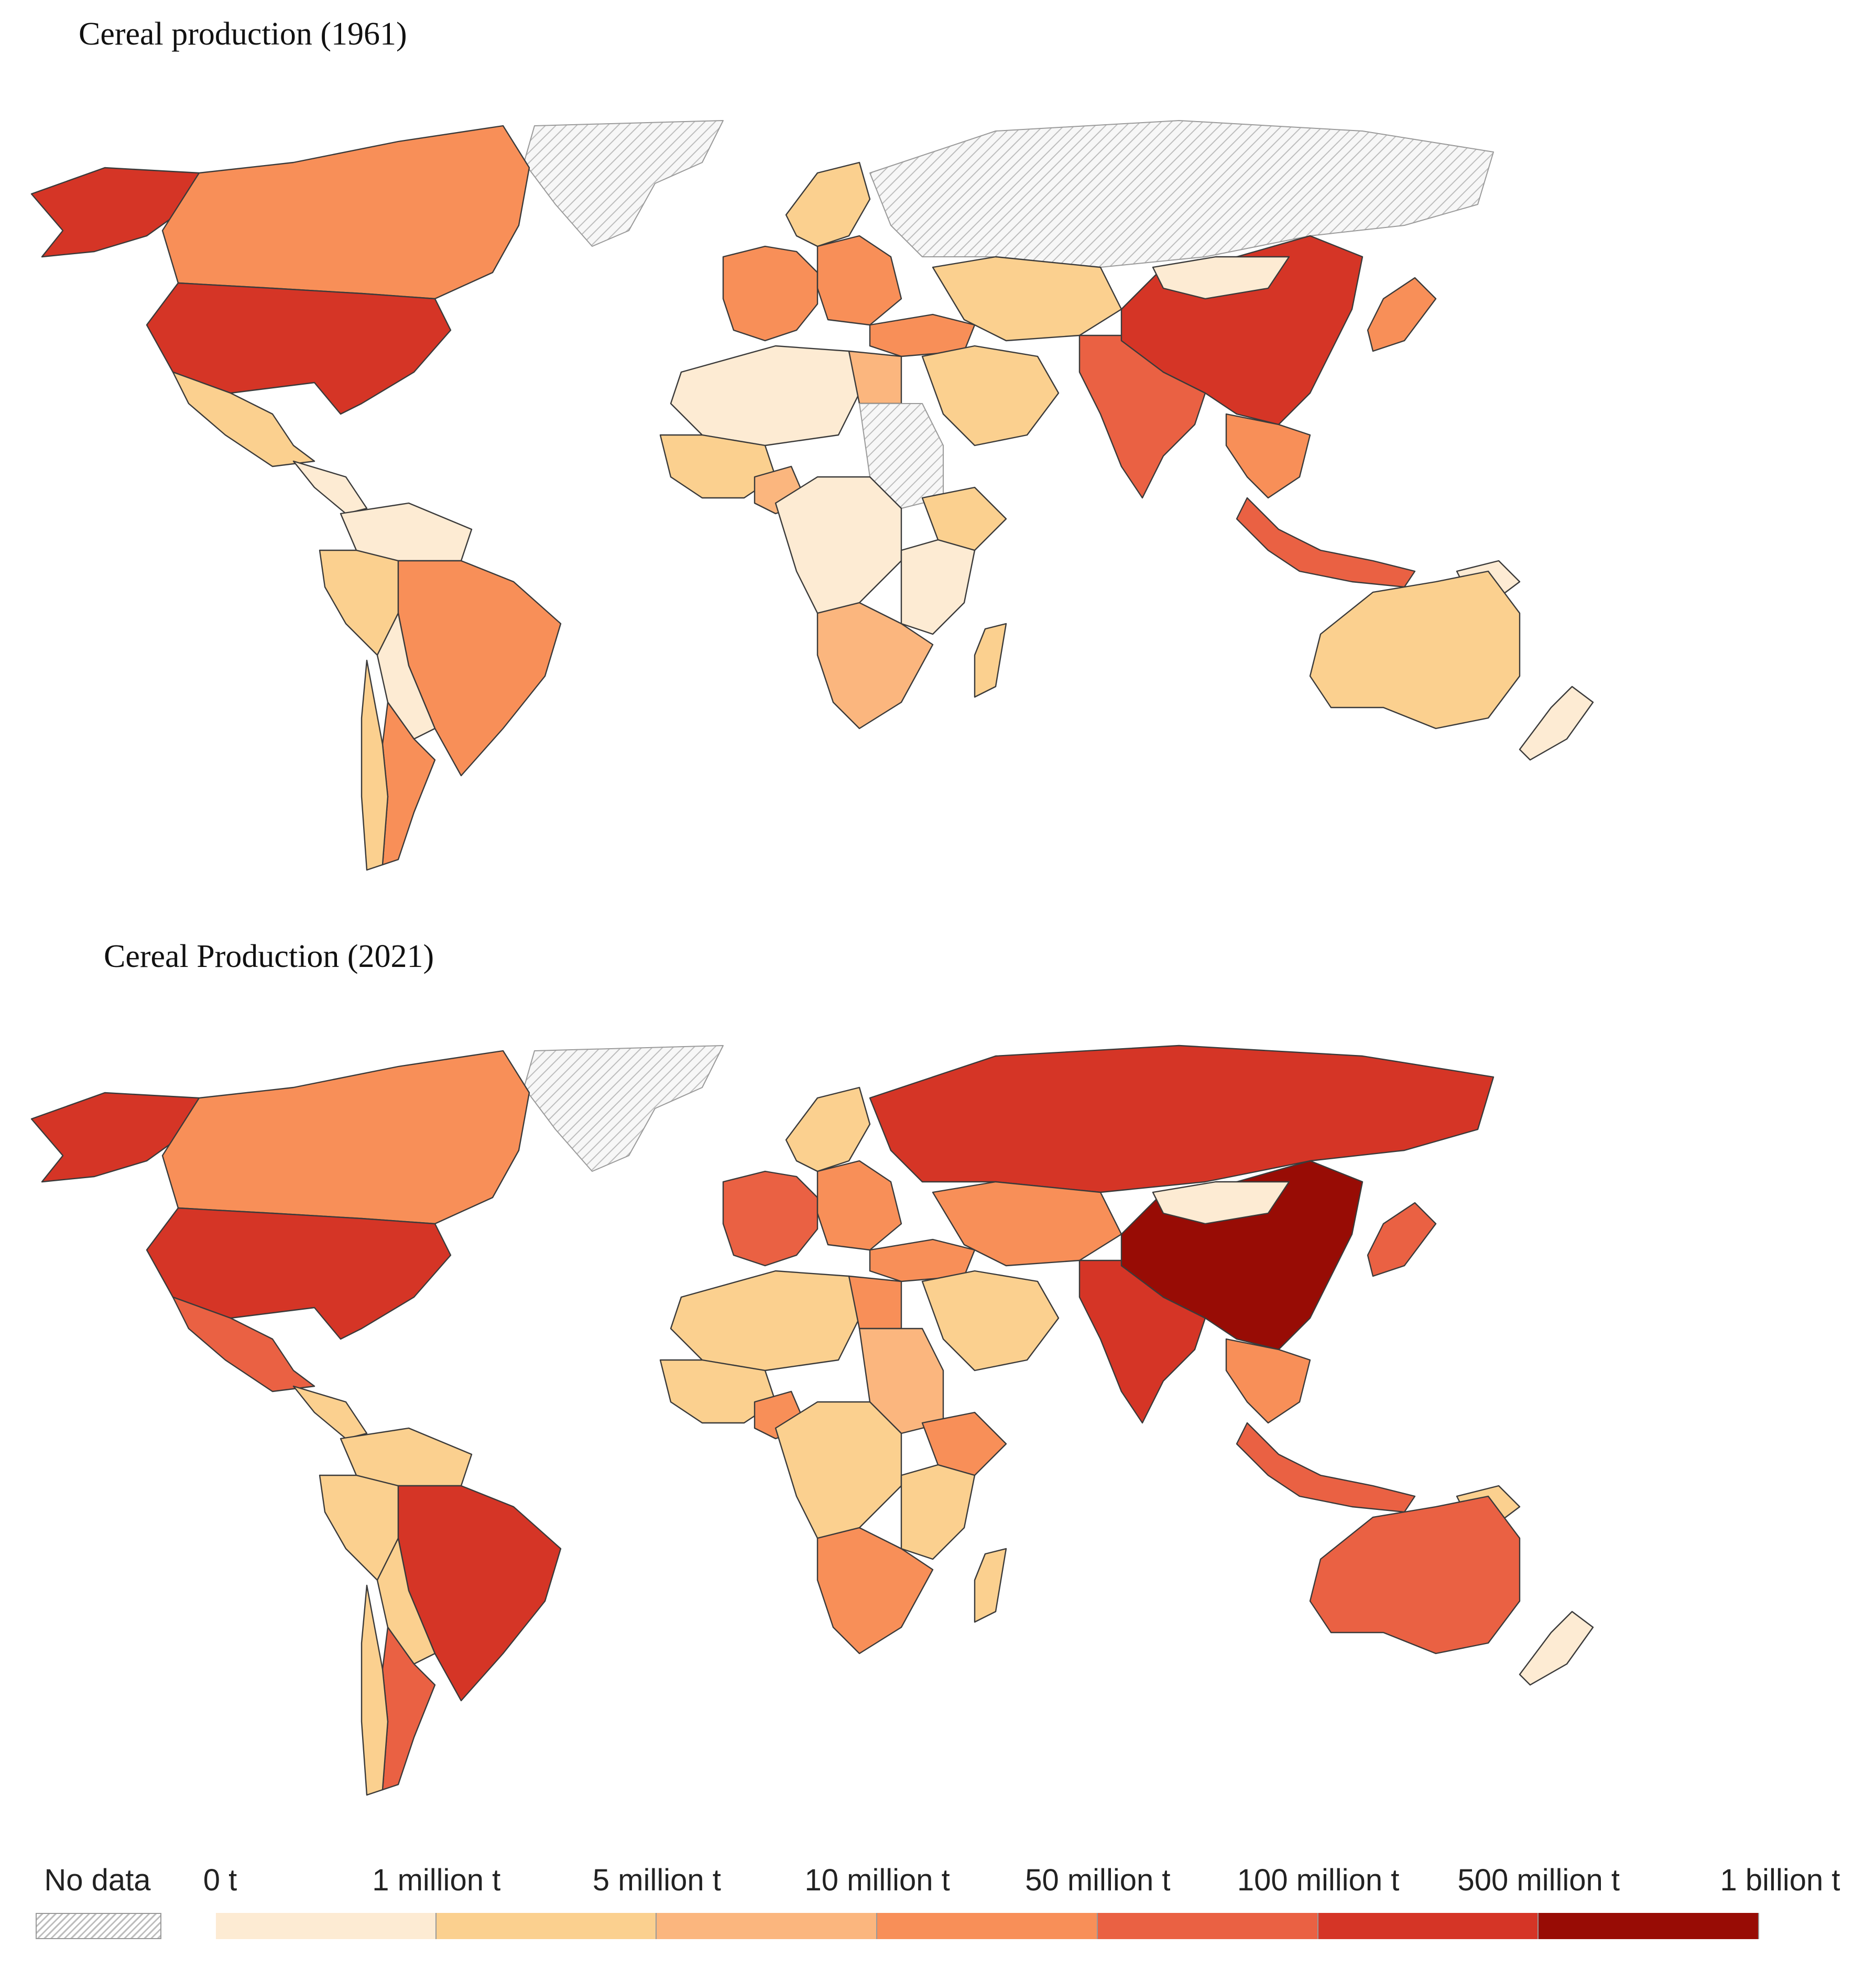  Describe the element at coordinates (1318, 1880) in the screenshot. I see `legend-label-5: 100 million t` at that location.